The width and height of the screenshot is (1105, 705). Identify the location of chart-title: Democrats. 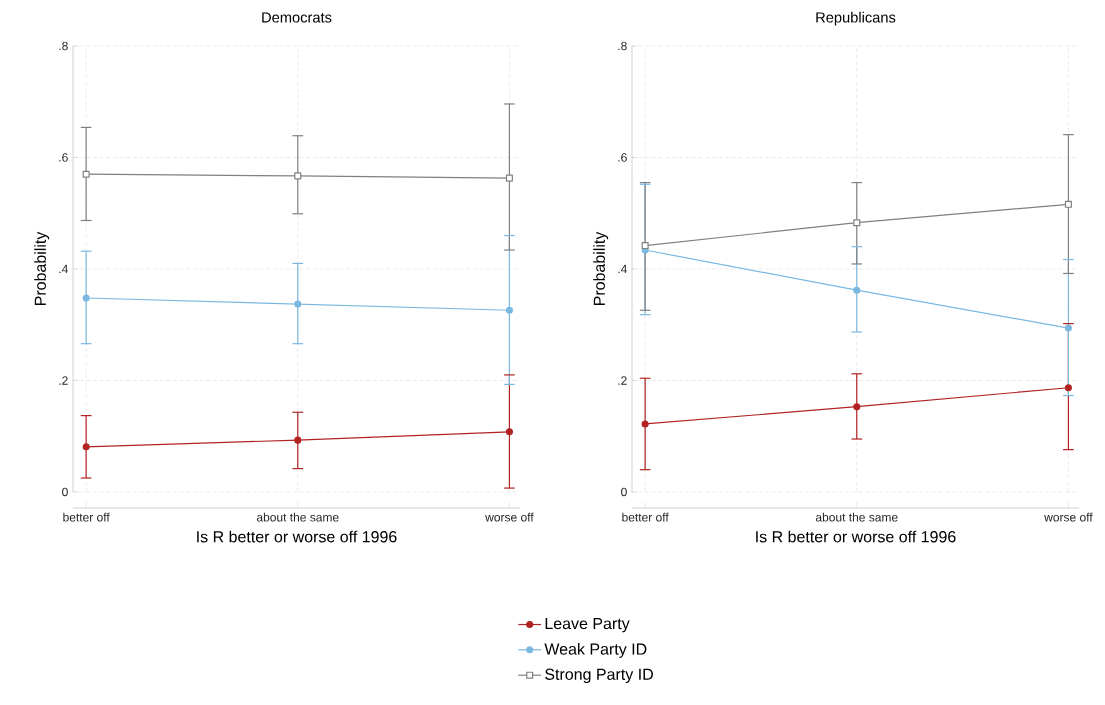
(297, 17).